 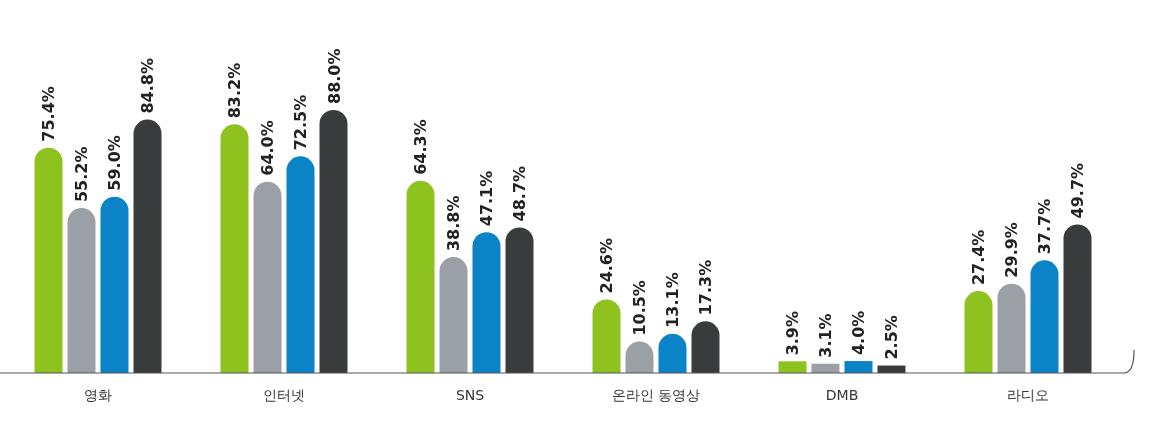 I want to click on data-label: 72.5%, so click(x=301, y=122).